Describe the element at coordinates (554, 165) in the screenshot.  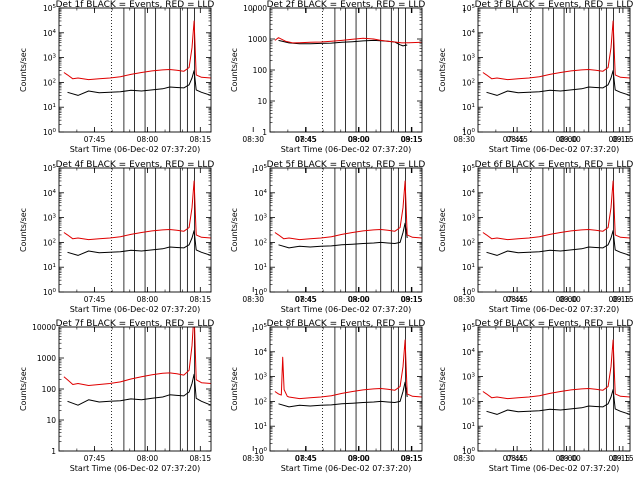
I see `chart-title: Det 6f BLACK = Events, RED = LLD` at that location.